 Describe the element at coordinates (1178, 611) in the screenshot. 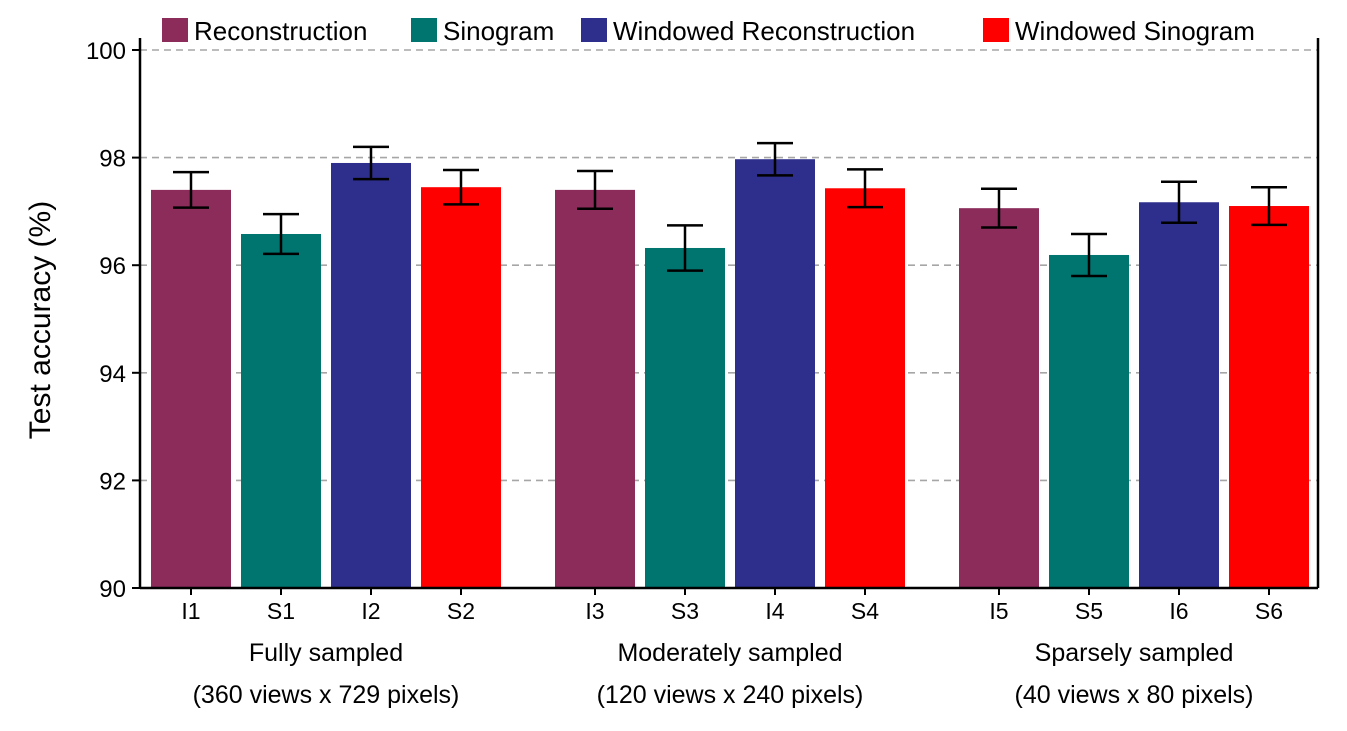

I see `x-category-label: I6` at that location.